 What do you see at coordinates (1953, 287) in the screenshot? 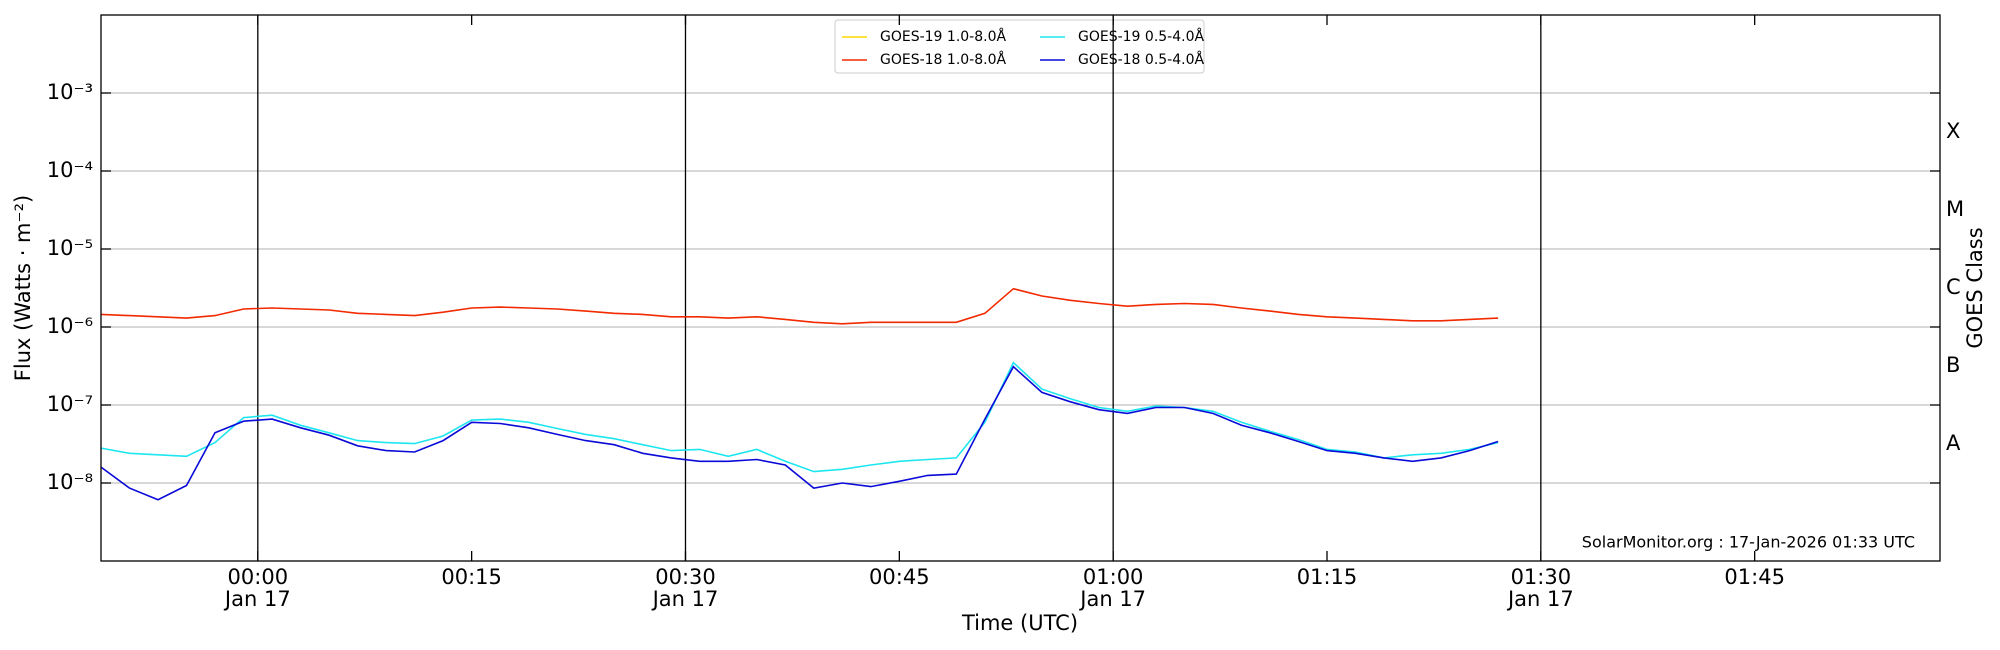
I see `class-label: C` at bounding box center [1953, 287].